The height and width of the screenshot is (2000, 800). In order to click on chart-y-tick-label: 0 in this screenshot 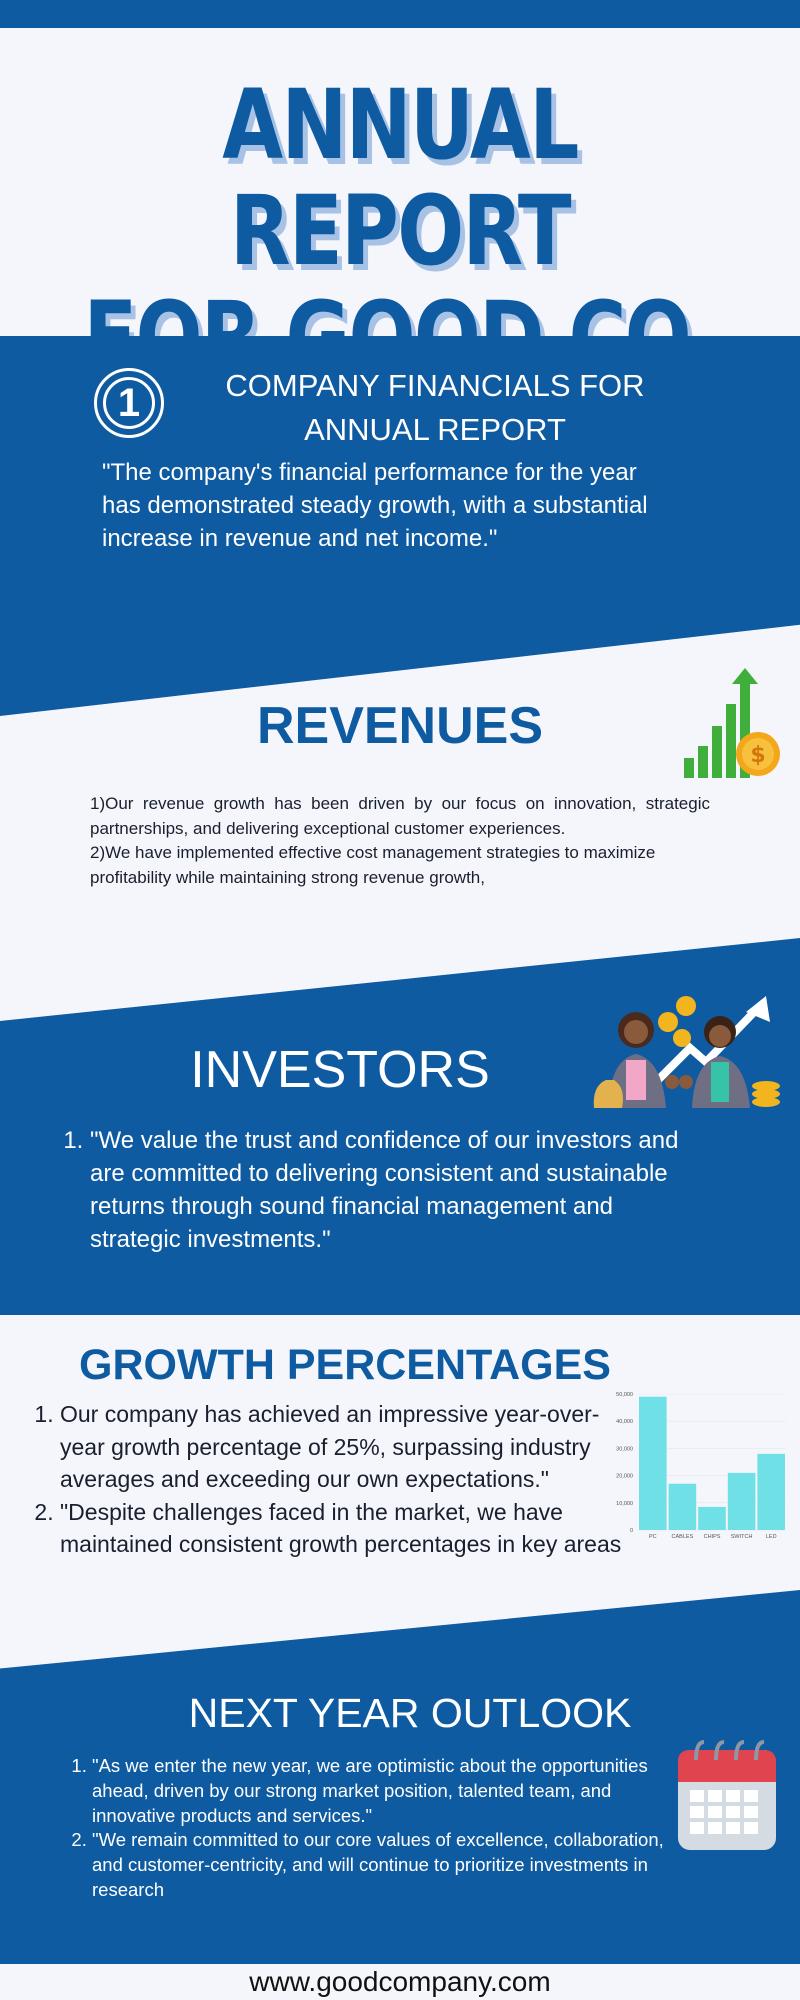, I will do `click(631, 1531)`.